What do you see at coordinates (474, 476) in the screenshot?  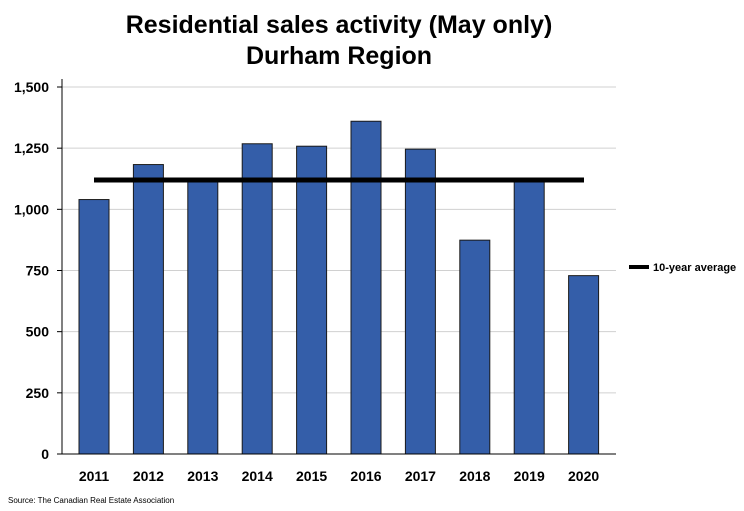 I see `x-tick-label: 2018` at bounding box center [474, 476].